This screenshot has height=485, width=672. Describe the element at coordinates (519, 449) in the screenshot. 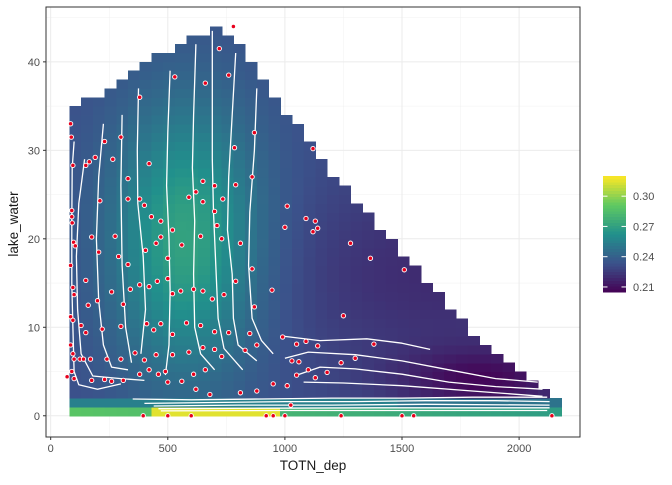

I see `x-tick-label: 2000` at that location.